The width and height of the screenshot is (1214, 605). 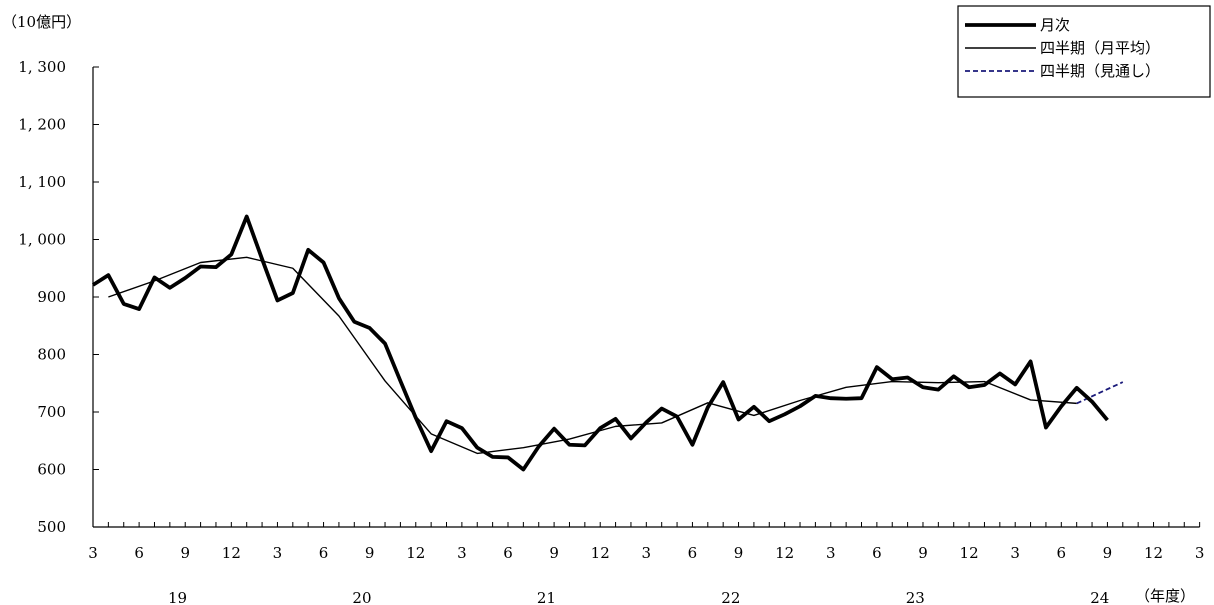 What do you see at coordinates (730, 597) in the screenshot?
I see `year-label: 22` at bounding box center [730, 597].